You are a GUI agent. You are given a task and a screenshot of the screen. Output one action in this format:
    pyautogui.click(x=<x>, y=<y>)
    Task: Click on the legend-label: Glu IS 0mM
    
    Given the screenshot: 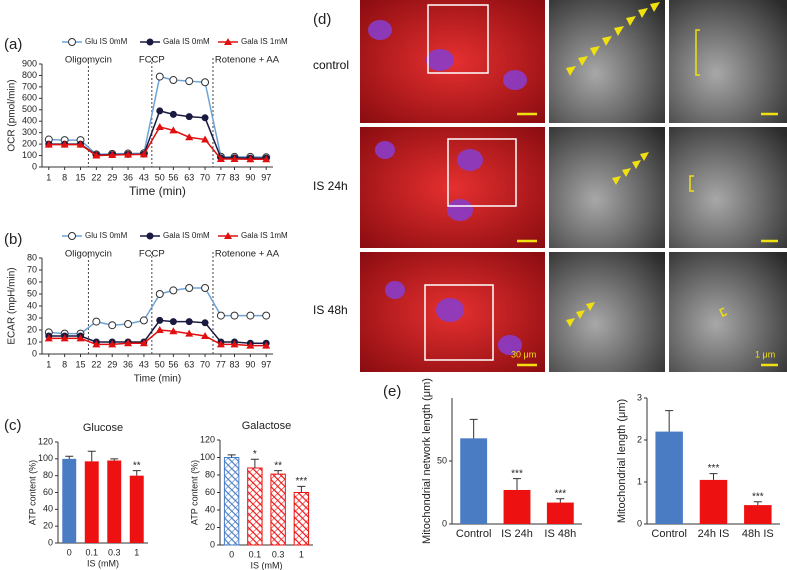 What is the action you would take?
    pyautogui.click(x=106, y=235)
    